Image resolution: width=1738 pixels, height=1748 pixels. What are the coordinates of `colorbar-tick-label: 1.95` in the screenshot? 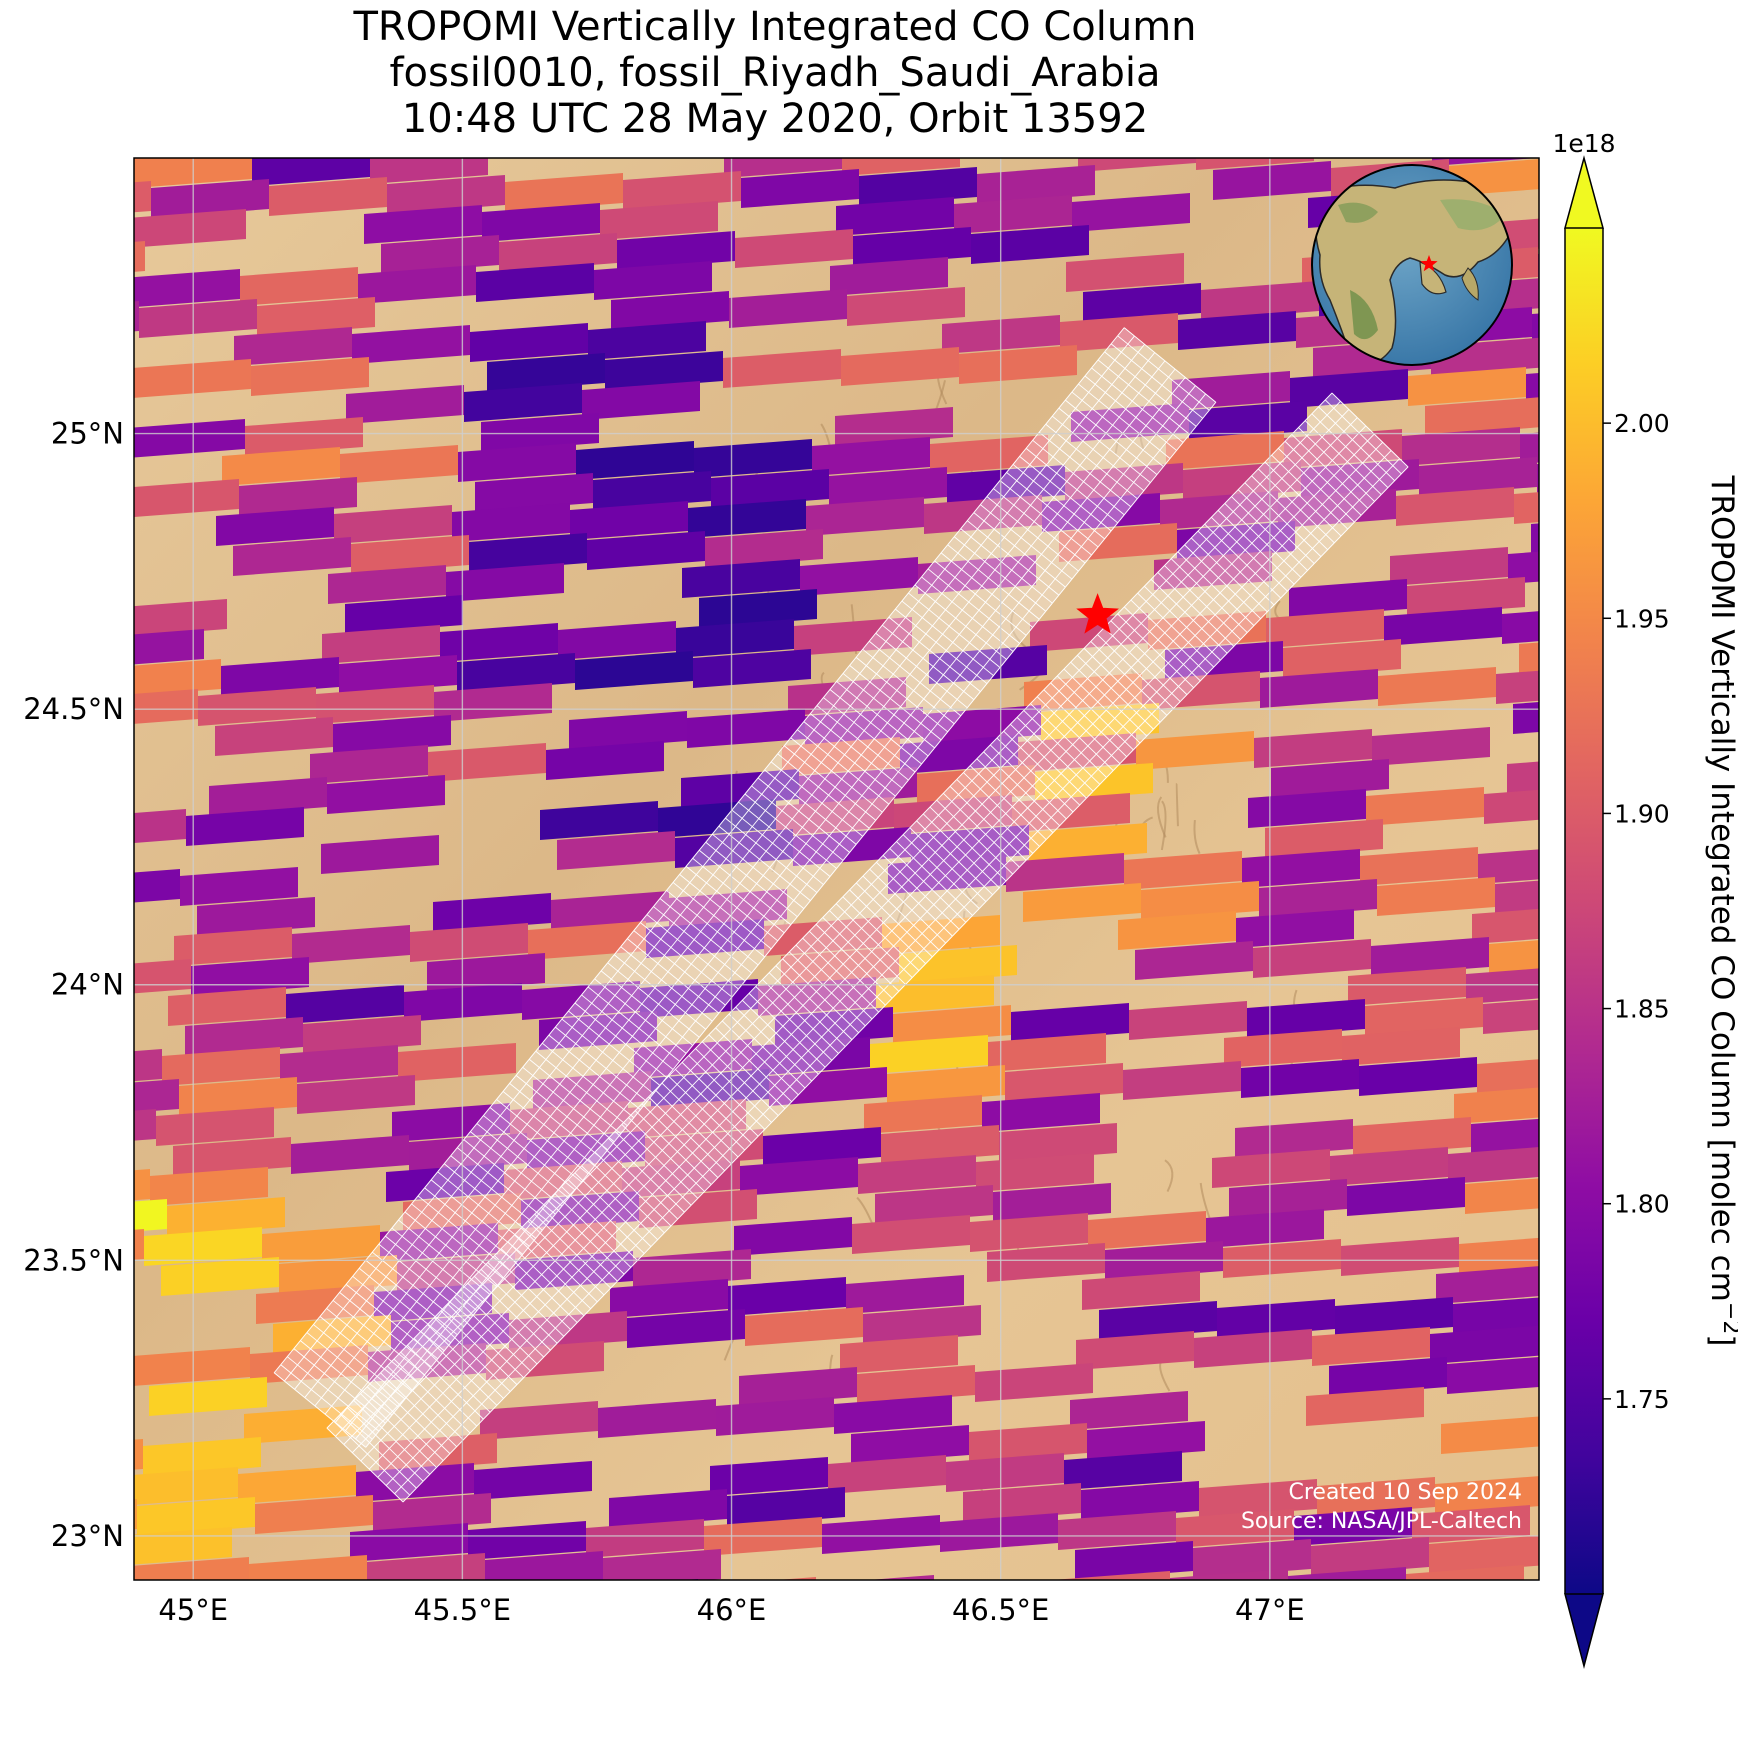 It's located at (1642, 618).